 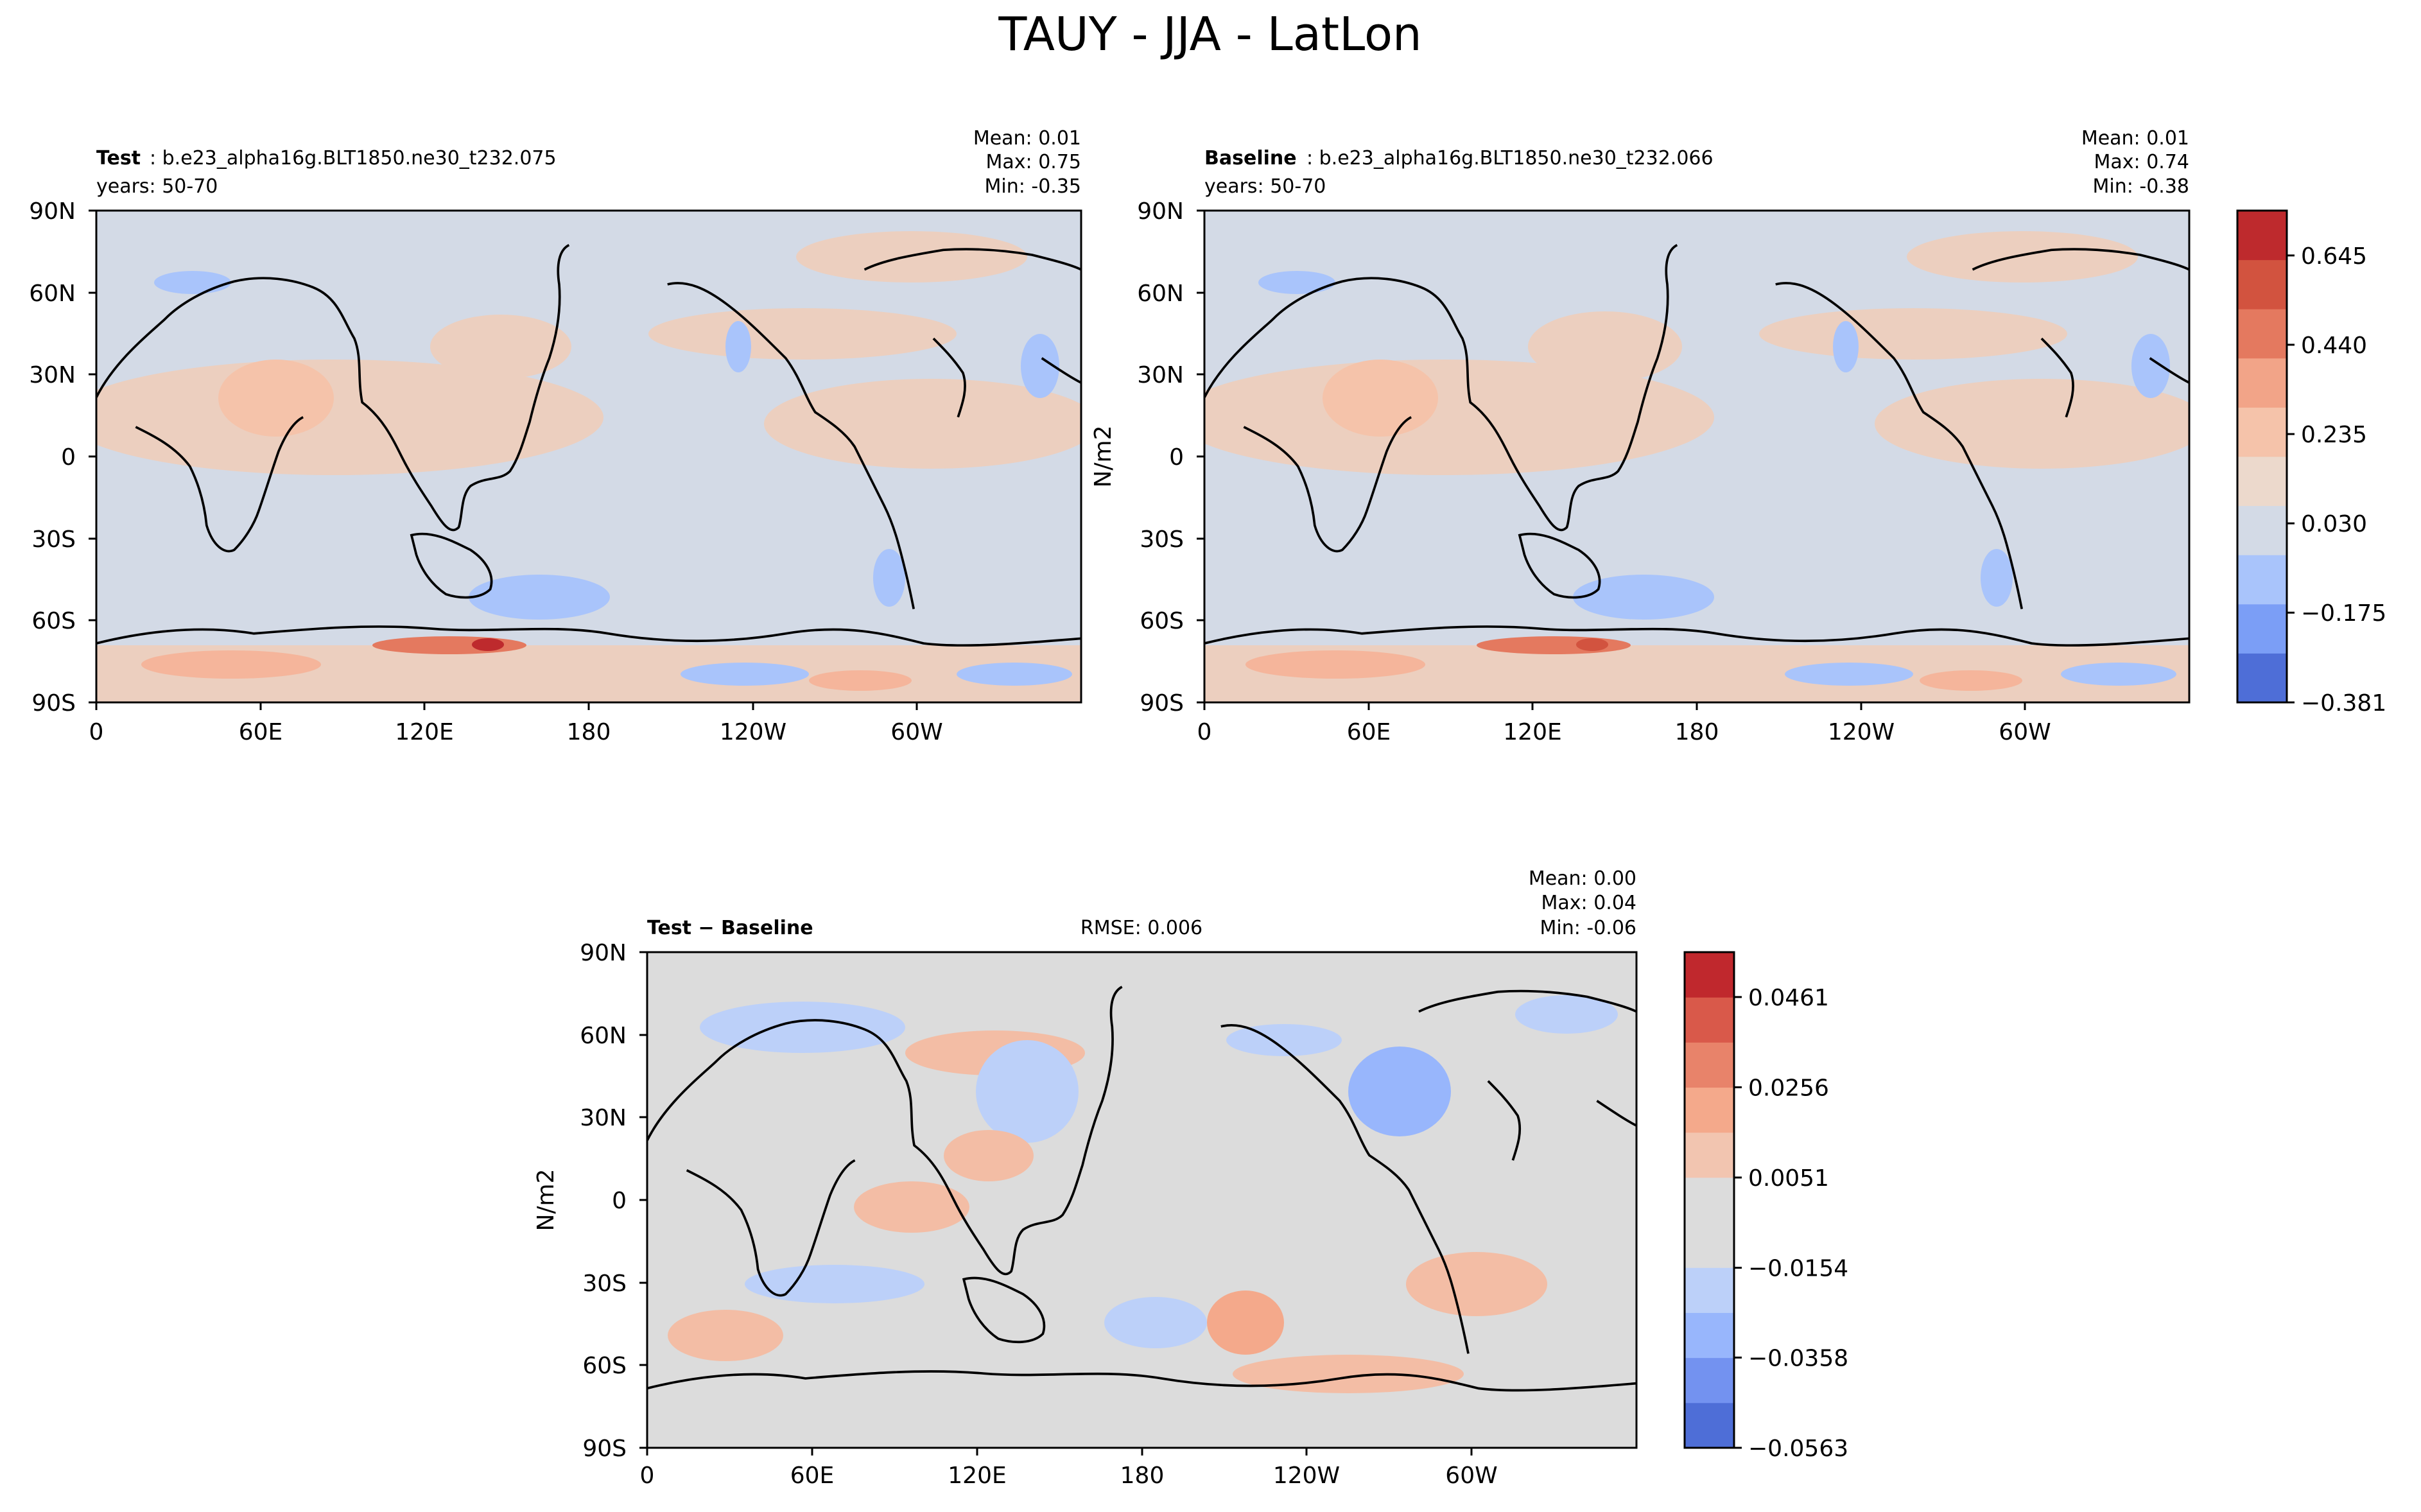 What do you see at coordinates (977, 1476) in the screenshot?
I see `difference-xtick-120e: 120E` at bounding box center [977, 1476].